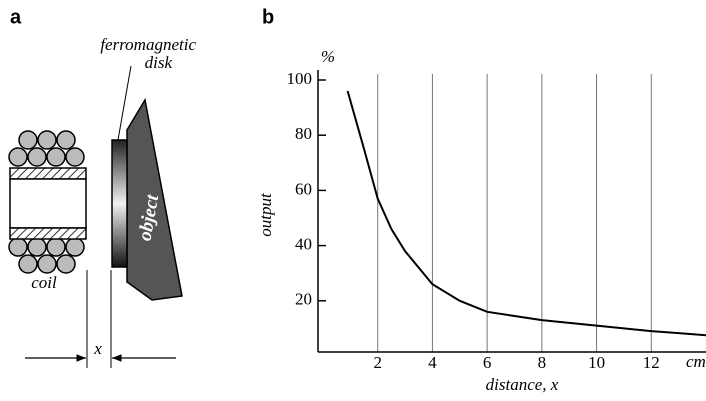 The height and width of the screenshot is (401, 706). What do you see at coordinates (303, 133) in the screenshot?
I see `y-tick-label: 80` at bounding box center [303, 133].